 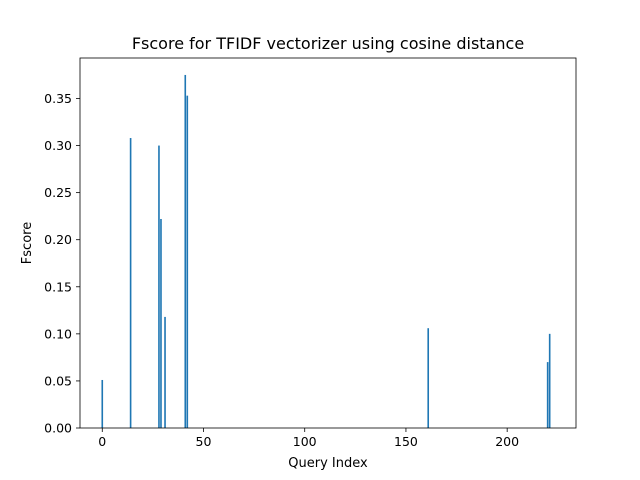 What do you see at coordinates (58, 239) in the screenshot?
I see `y-tick-label: 0.20` at bounding box center [58, 239].